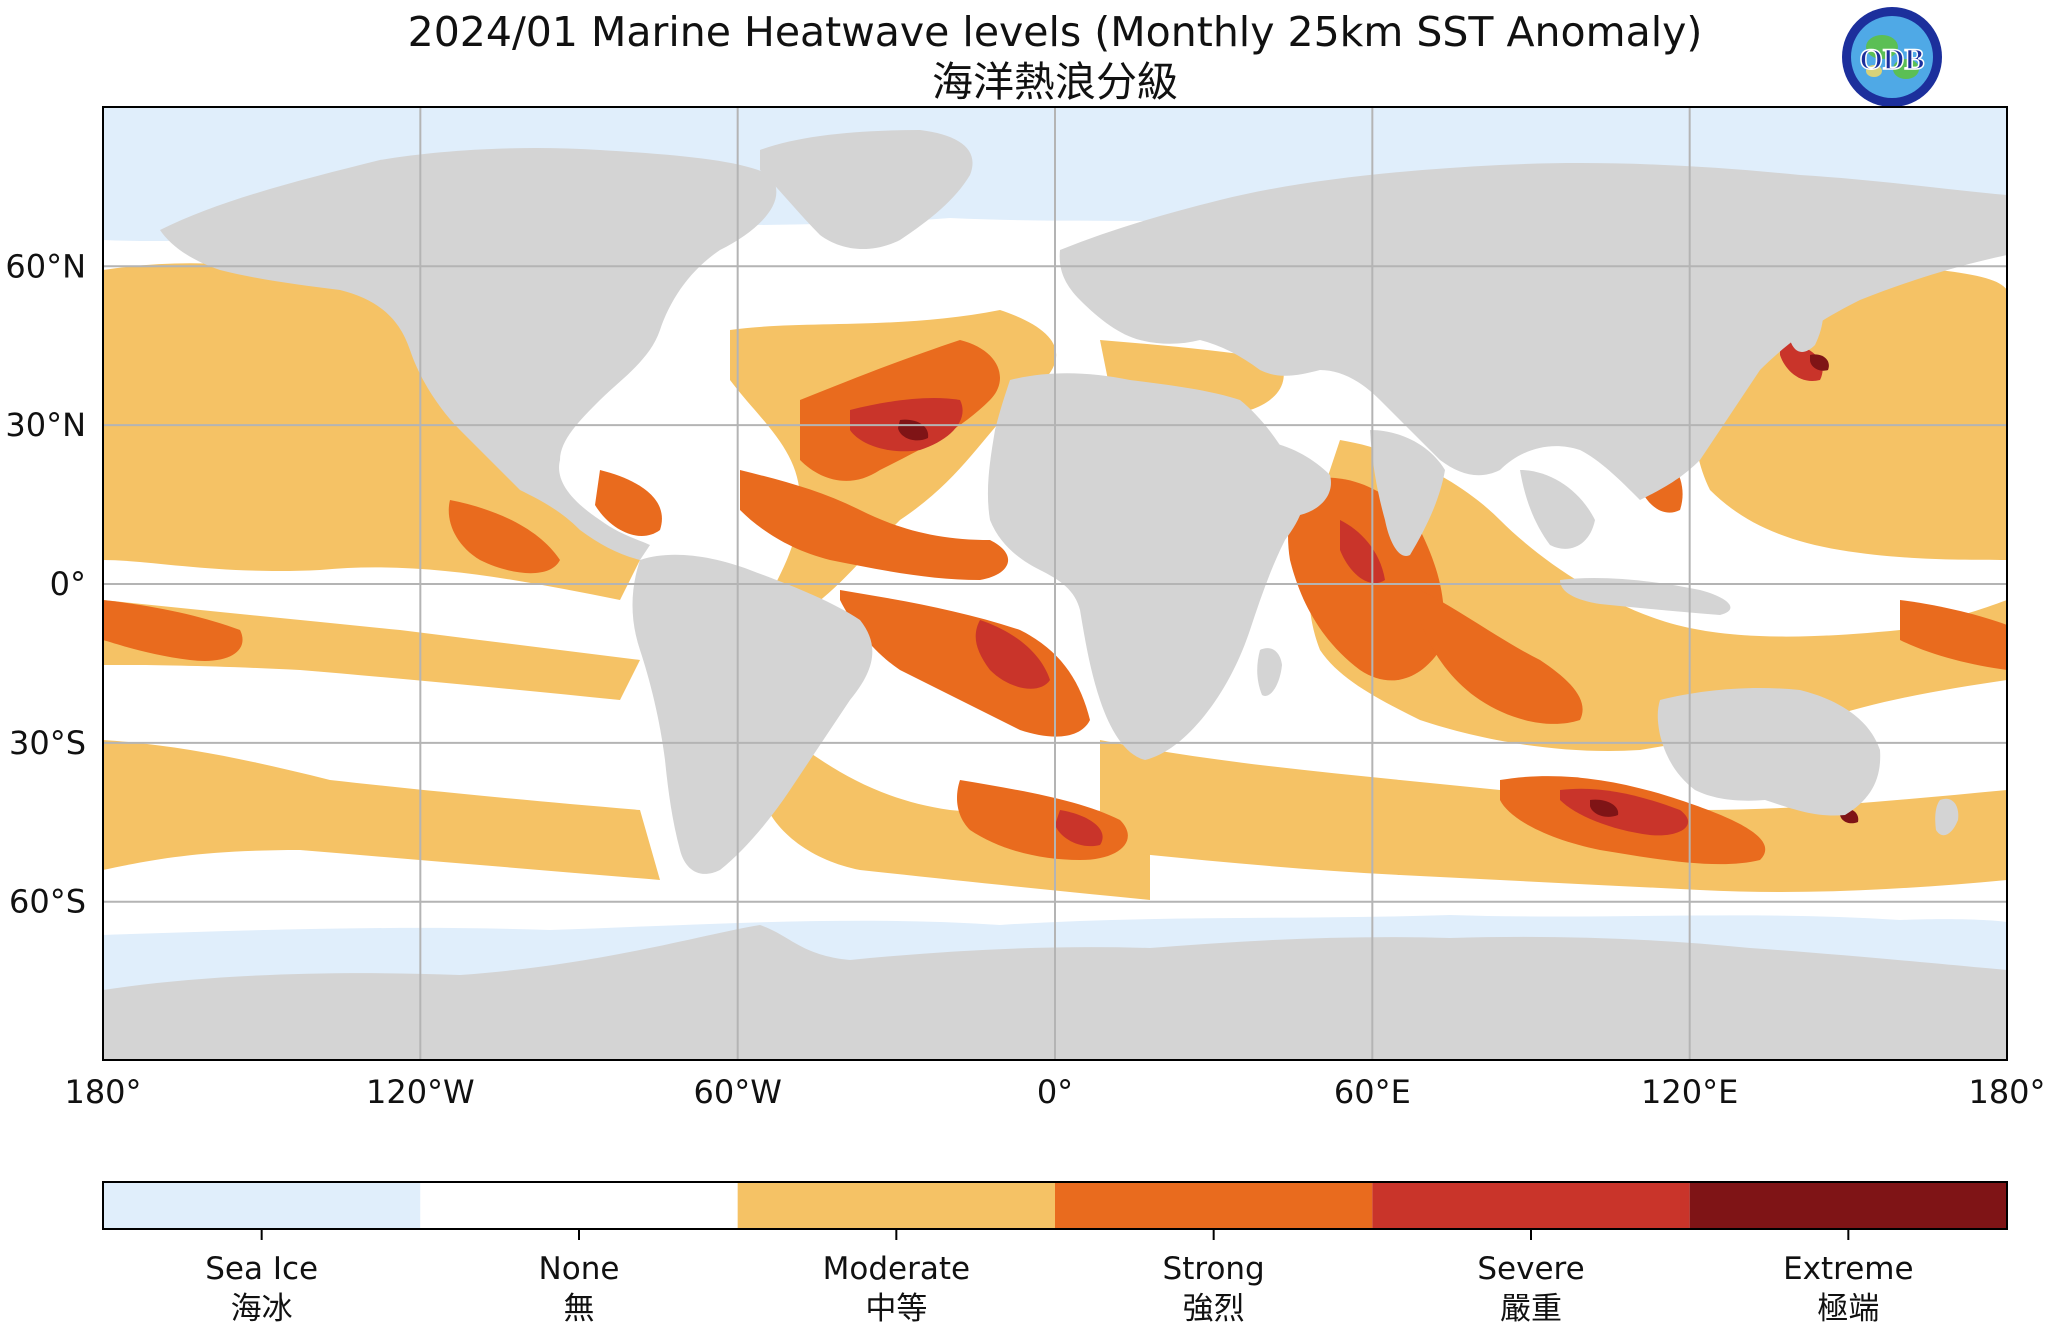 This screenshot has height=1329, width=2048. Describe the element at coordinates (262, 1269) in the screenshot. I see `category-name-en: Sea Ice` at that location.